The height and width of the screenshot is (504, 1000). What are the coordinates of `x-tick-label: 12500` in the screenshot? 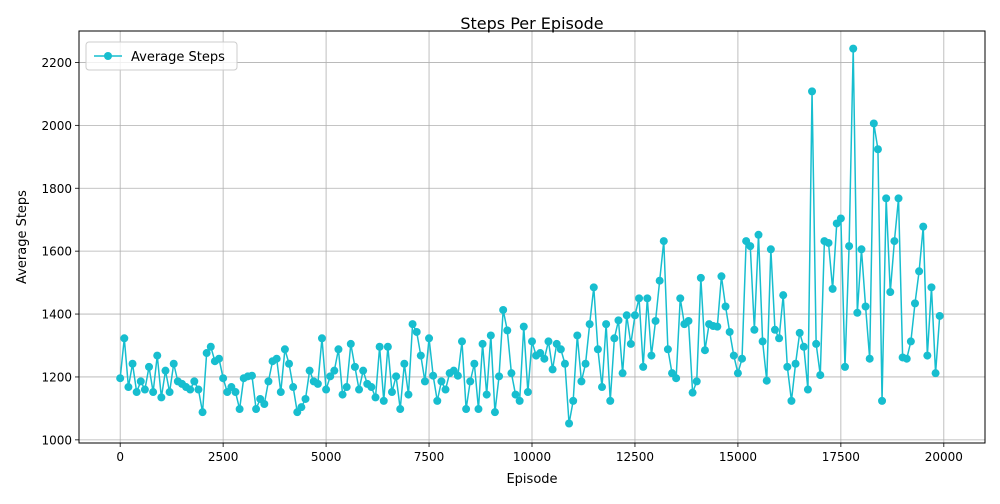 It's located at (635, 457).